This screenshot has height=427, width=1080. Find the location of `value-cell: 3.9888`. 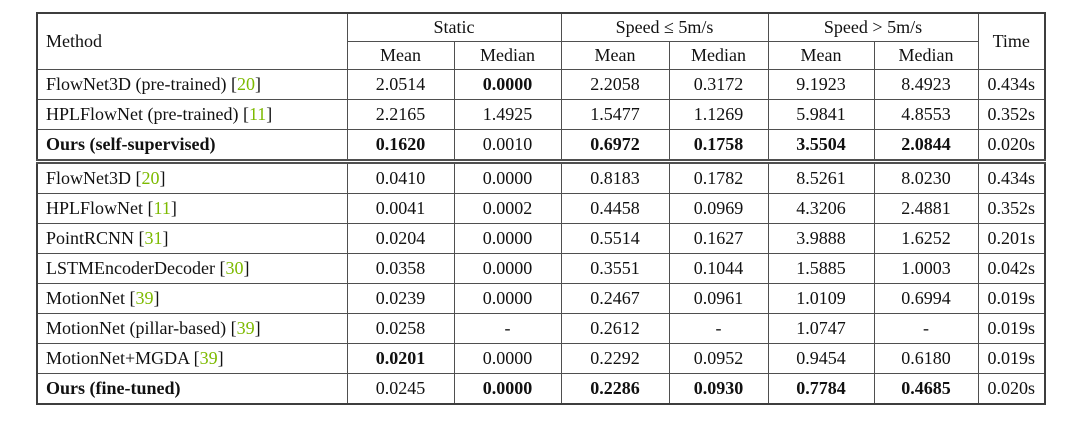

value-cell: 3.9888 is located at coordinates (821, 238).